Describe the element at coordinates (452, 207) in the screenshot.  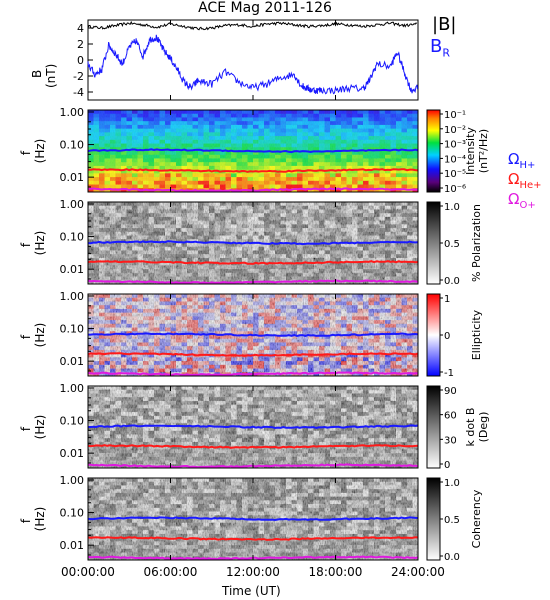
I see `colorbar-tick-label: 1.0` at that location.